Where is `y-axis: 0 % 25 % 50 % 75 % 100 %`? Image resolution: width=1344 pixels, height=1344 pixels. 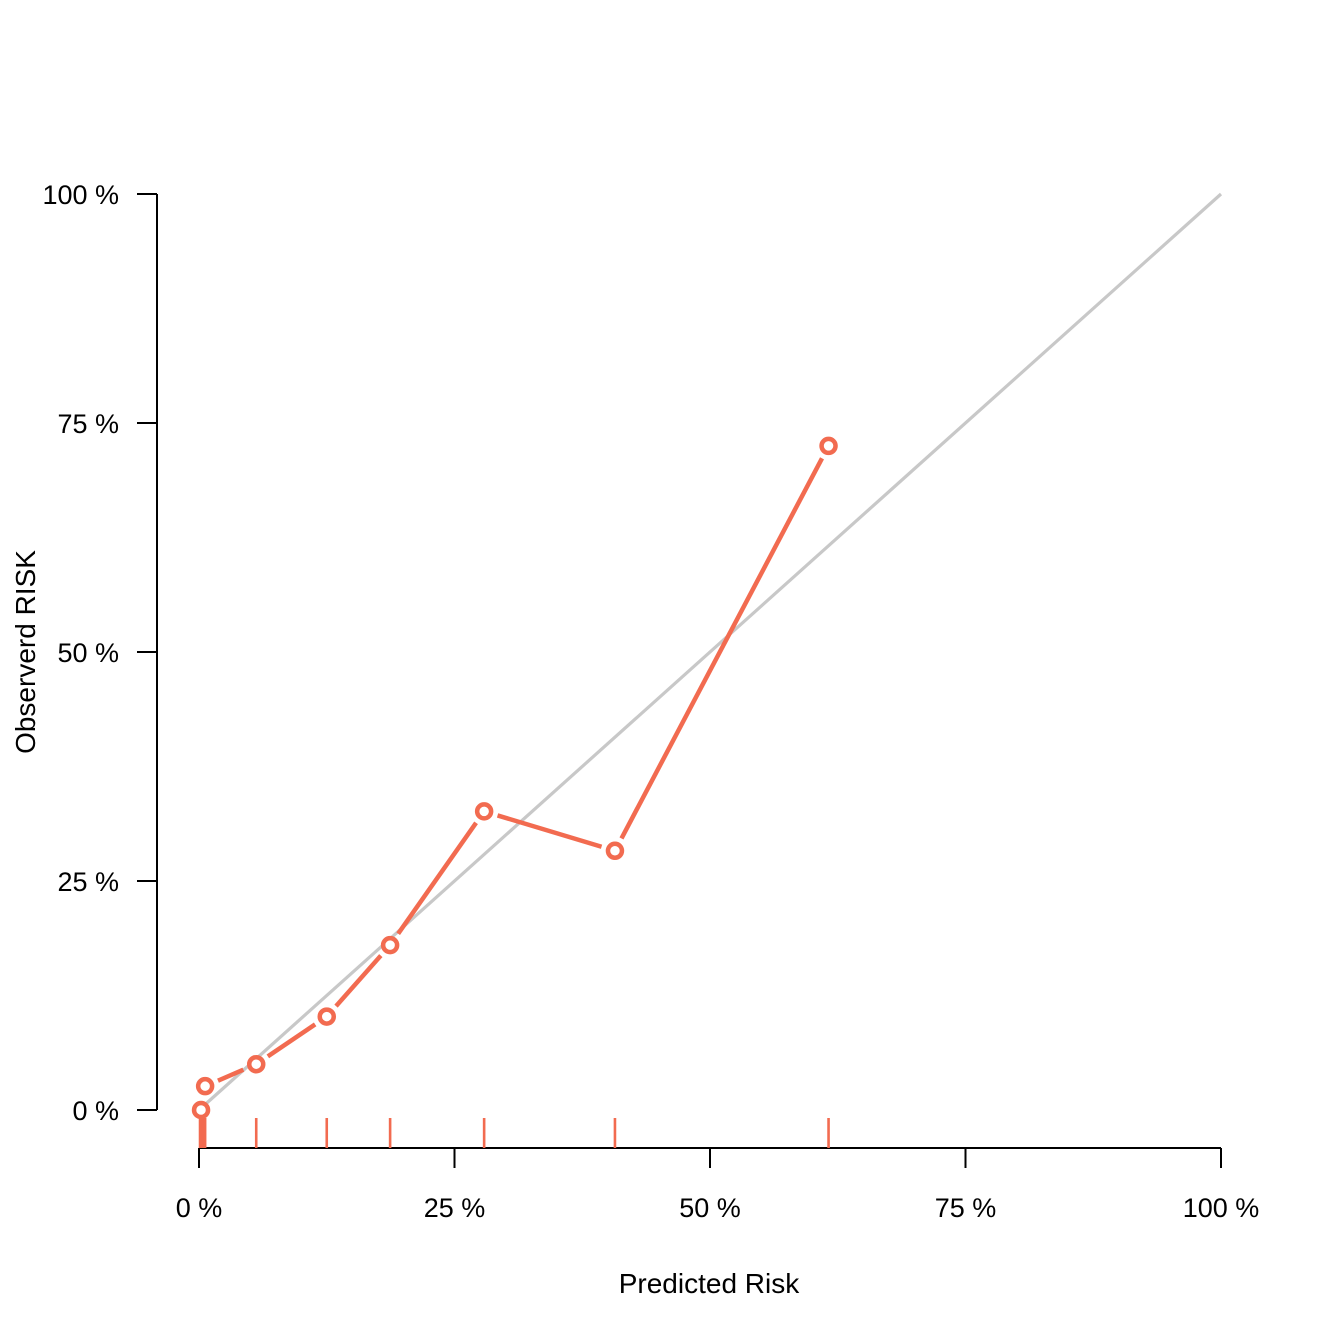
y-axis: 0 % 25 % 50 % 75 % 100 % is located at coordinates (100, 653).